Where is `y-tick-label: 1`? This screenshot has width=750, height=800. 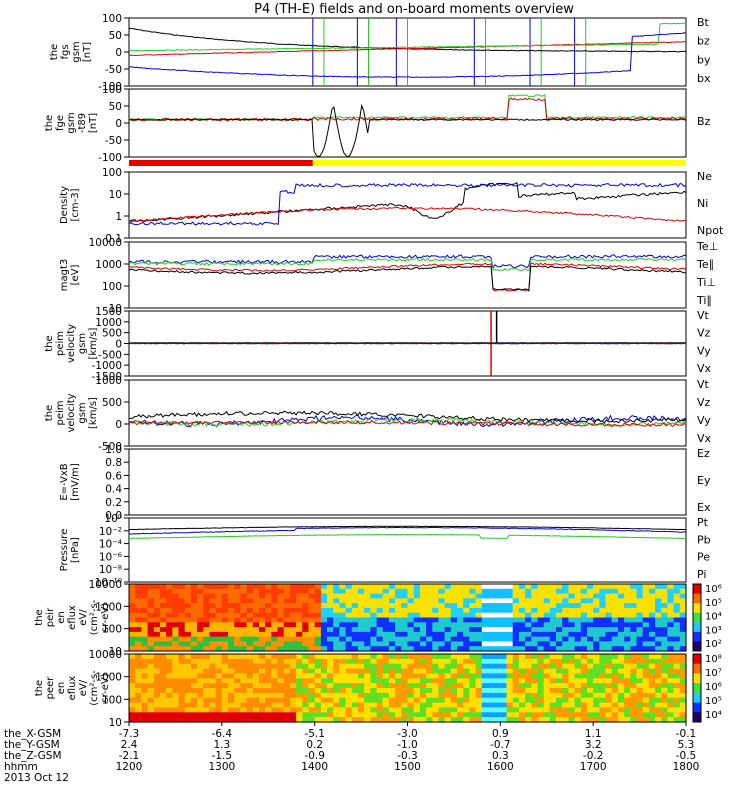 y-tick-label: 1 is located at coordinates (118, 217).